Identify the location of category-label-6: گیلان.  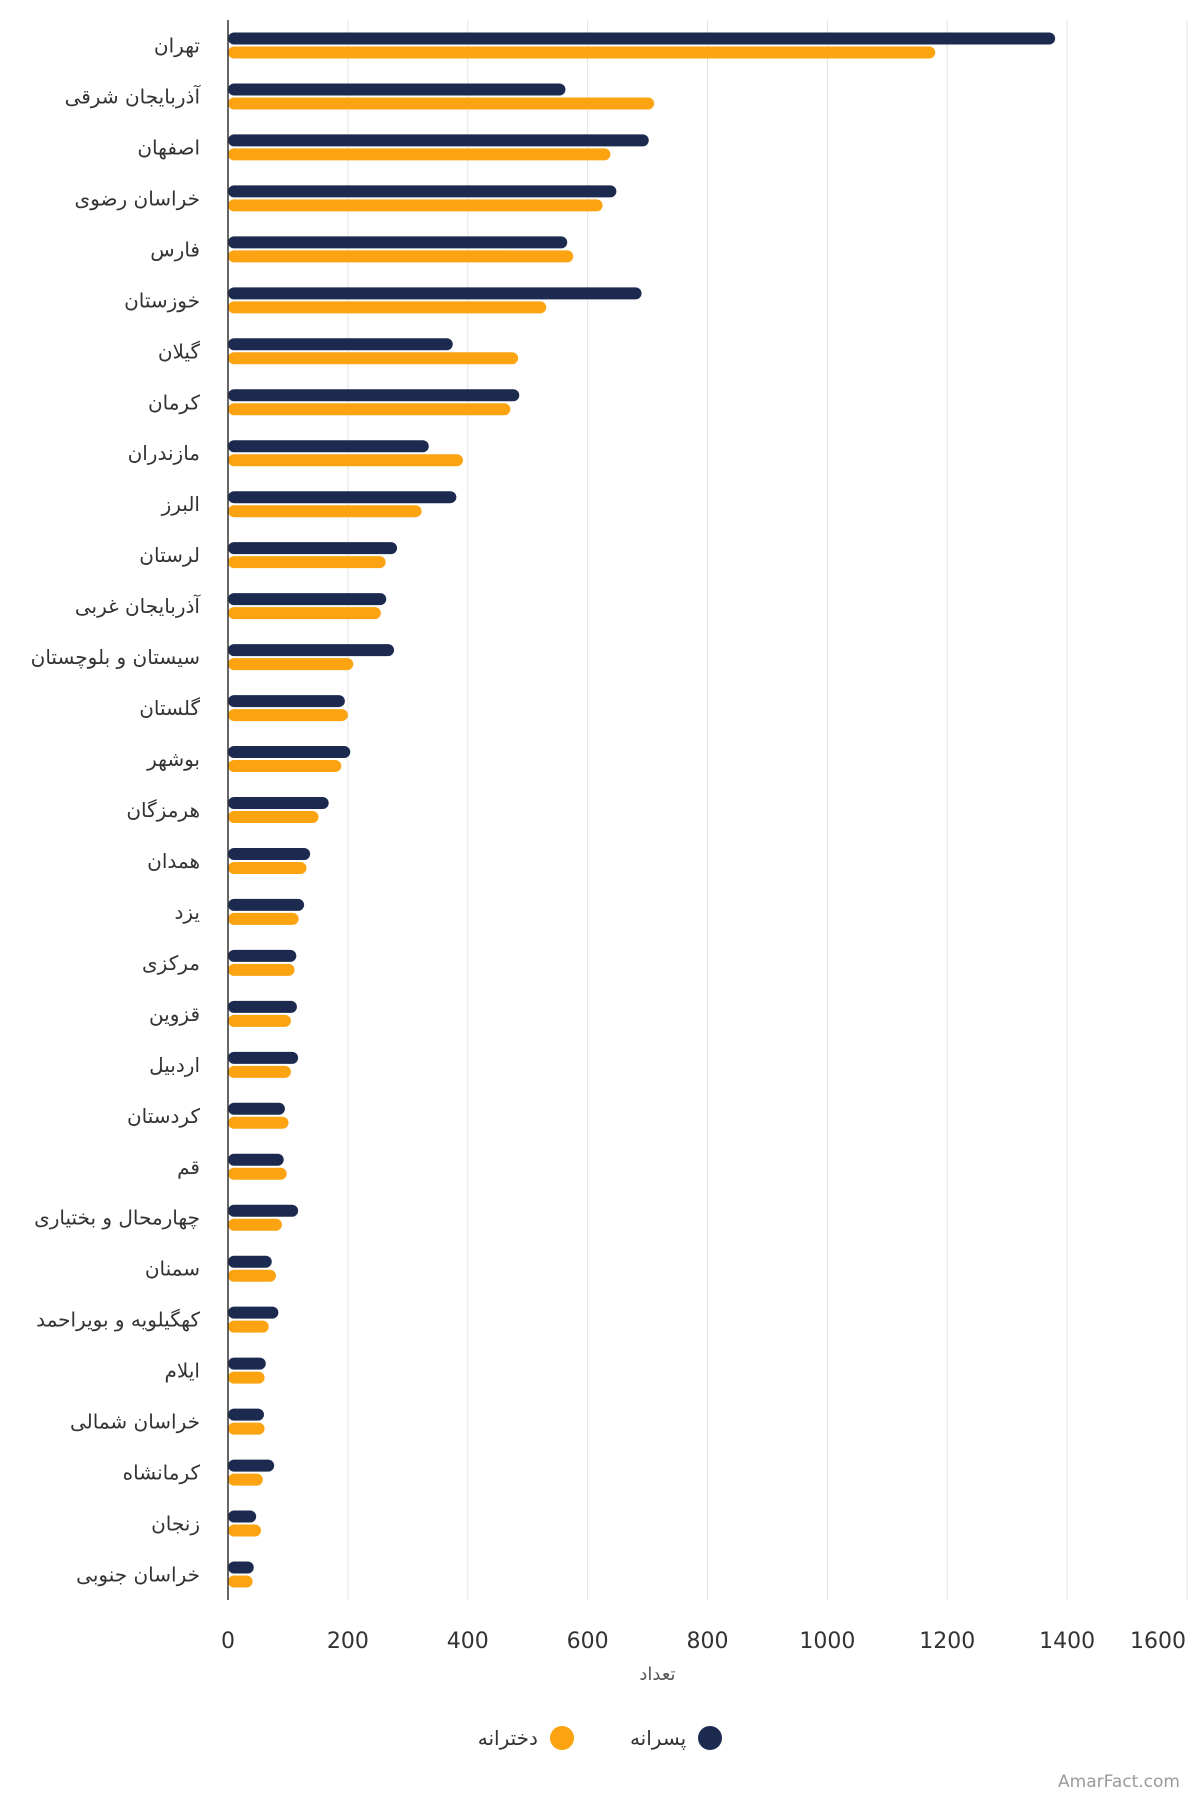
(179, 351).